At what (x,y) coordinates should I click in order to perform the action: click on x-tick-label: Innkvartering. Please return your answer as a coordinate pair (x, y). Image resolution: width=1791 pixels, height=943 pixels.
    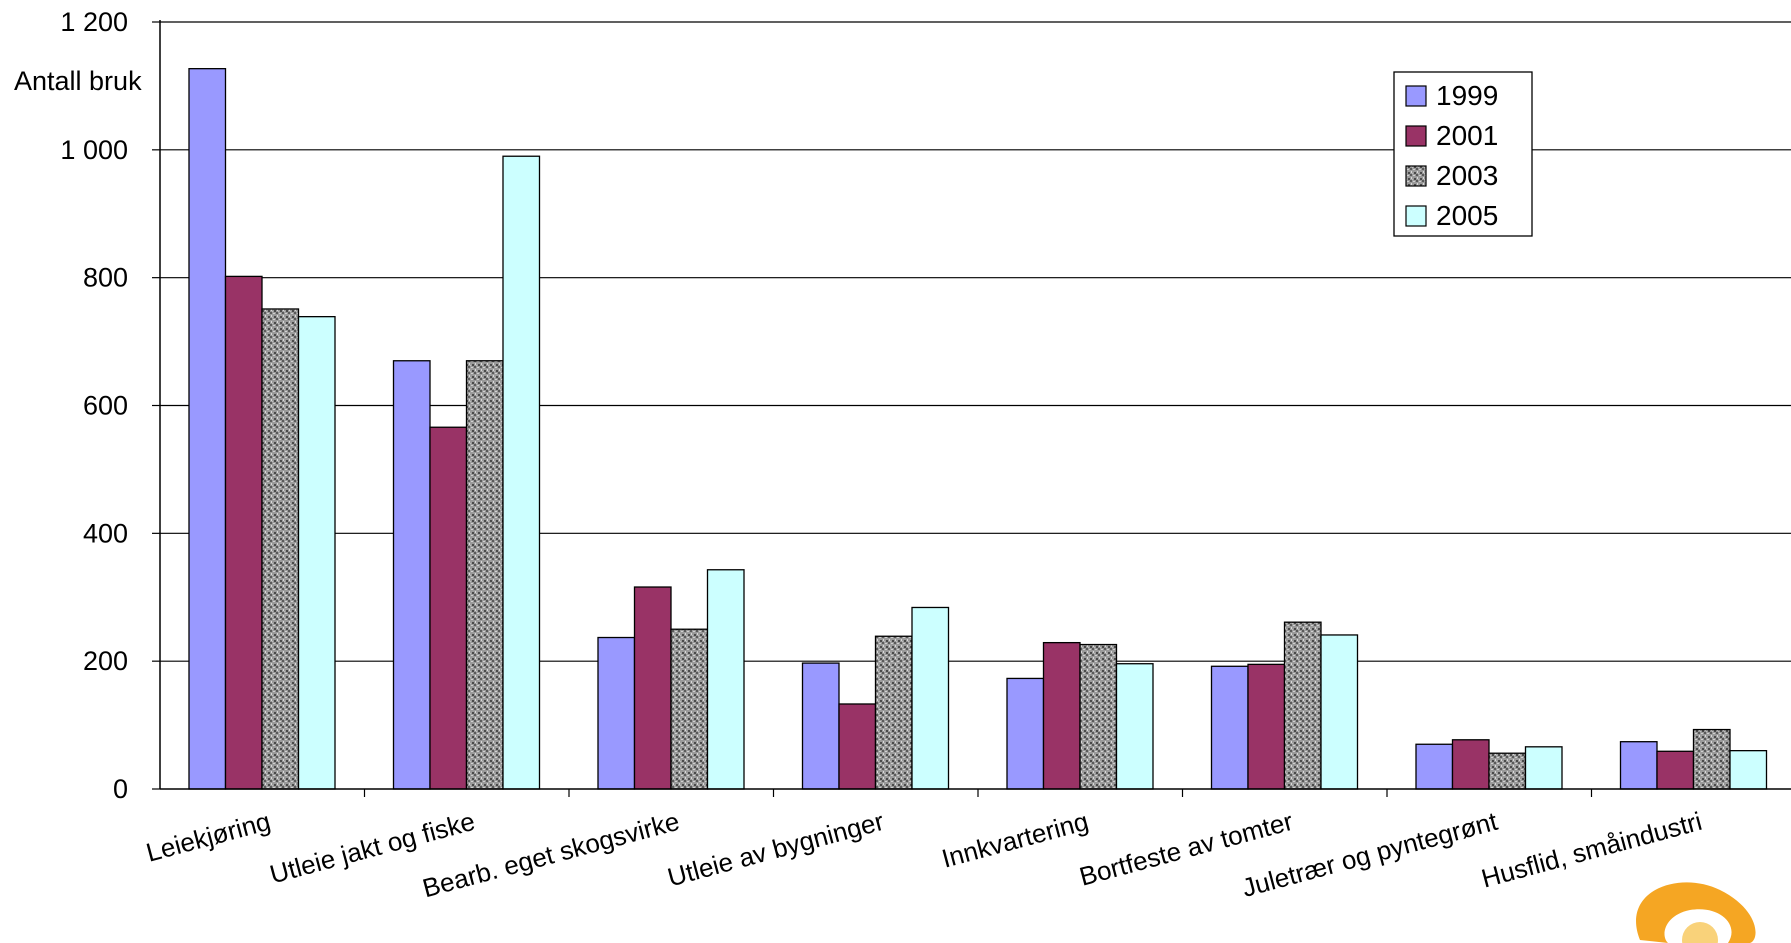
    Looking at the image, I should click on (1015, 840).